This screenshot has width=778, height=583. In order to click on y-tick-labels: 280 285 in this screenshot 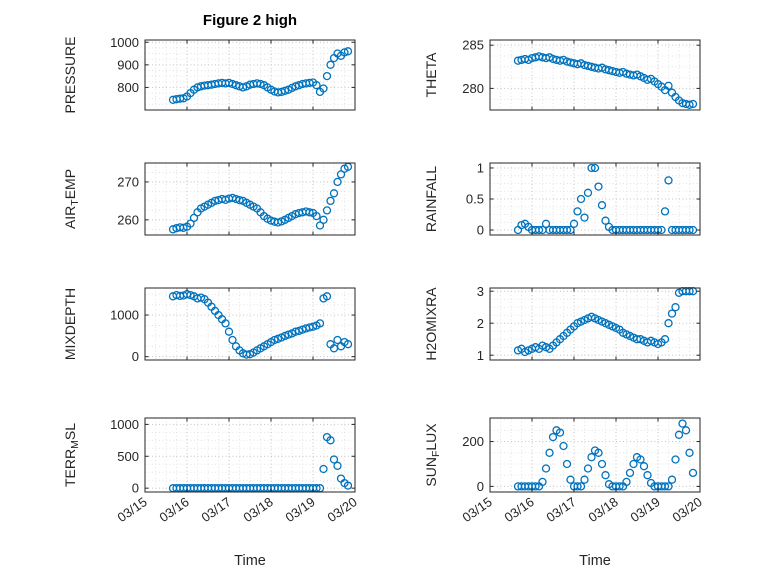, I will do `click(473, 67)`.